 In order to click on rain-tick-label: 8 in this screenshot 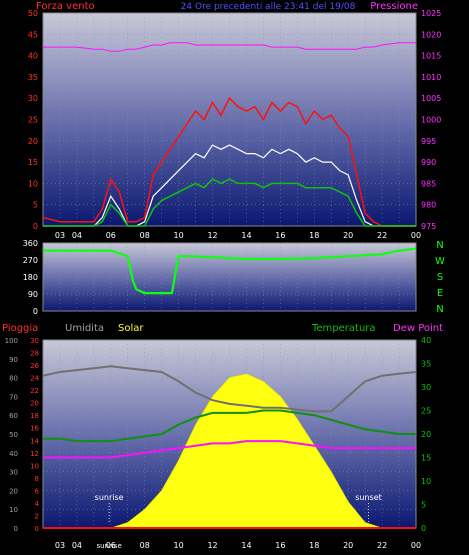, I will do `click(37, 479)`.